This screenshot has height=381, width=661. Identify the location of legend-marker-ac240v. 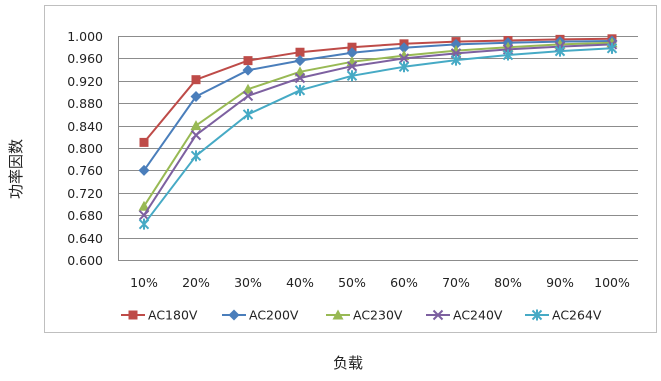
(438, 315).